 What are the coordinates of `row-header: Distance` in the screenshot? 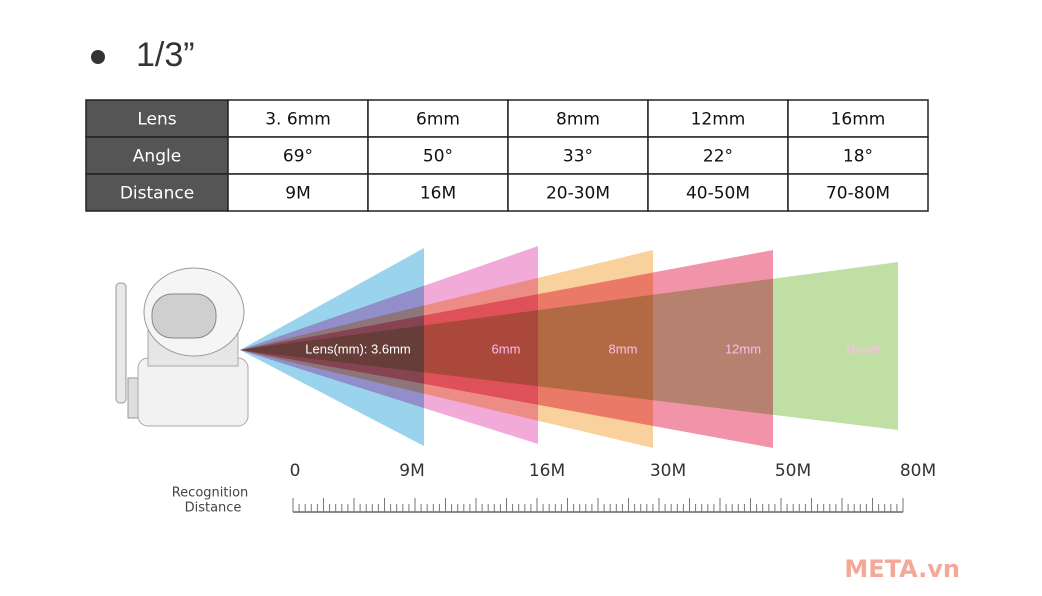 It's located at (157, 194).